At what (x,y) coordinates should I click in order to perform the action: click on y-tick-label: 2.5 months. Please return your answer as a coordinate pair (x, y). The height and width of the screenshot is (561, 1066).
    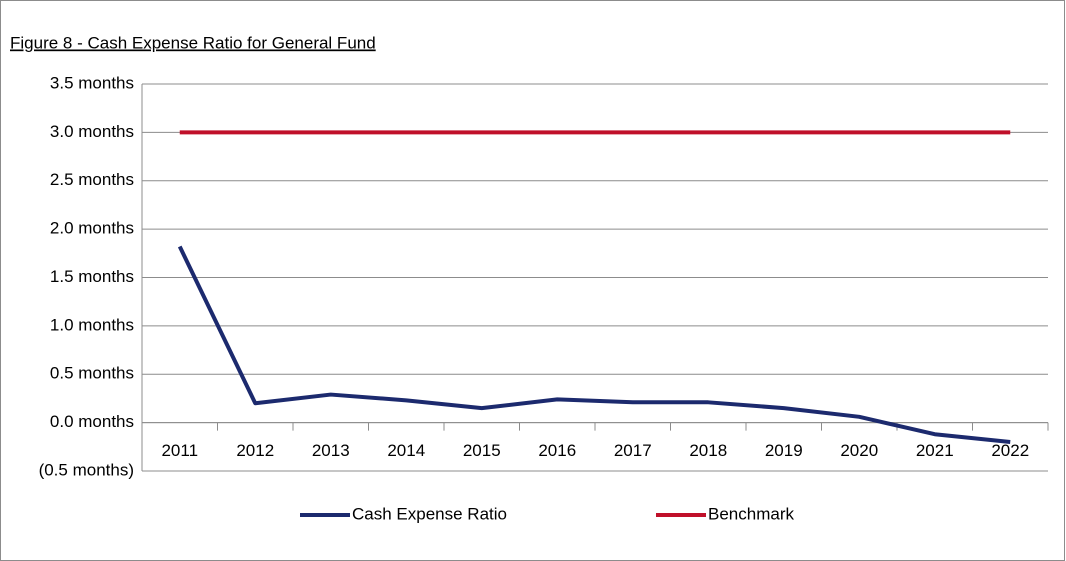
    Looking at the image, I should click on (92, 179).